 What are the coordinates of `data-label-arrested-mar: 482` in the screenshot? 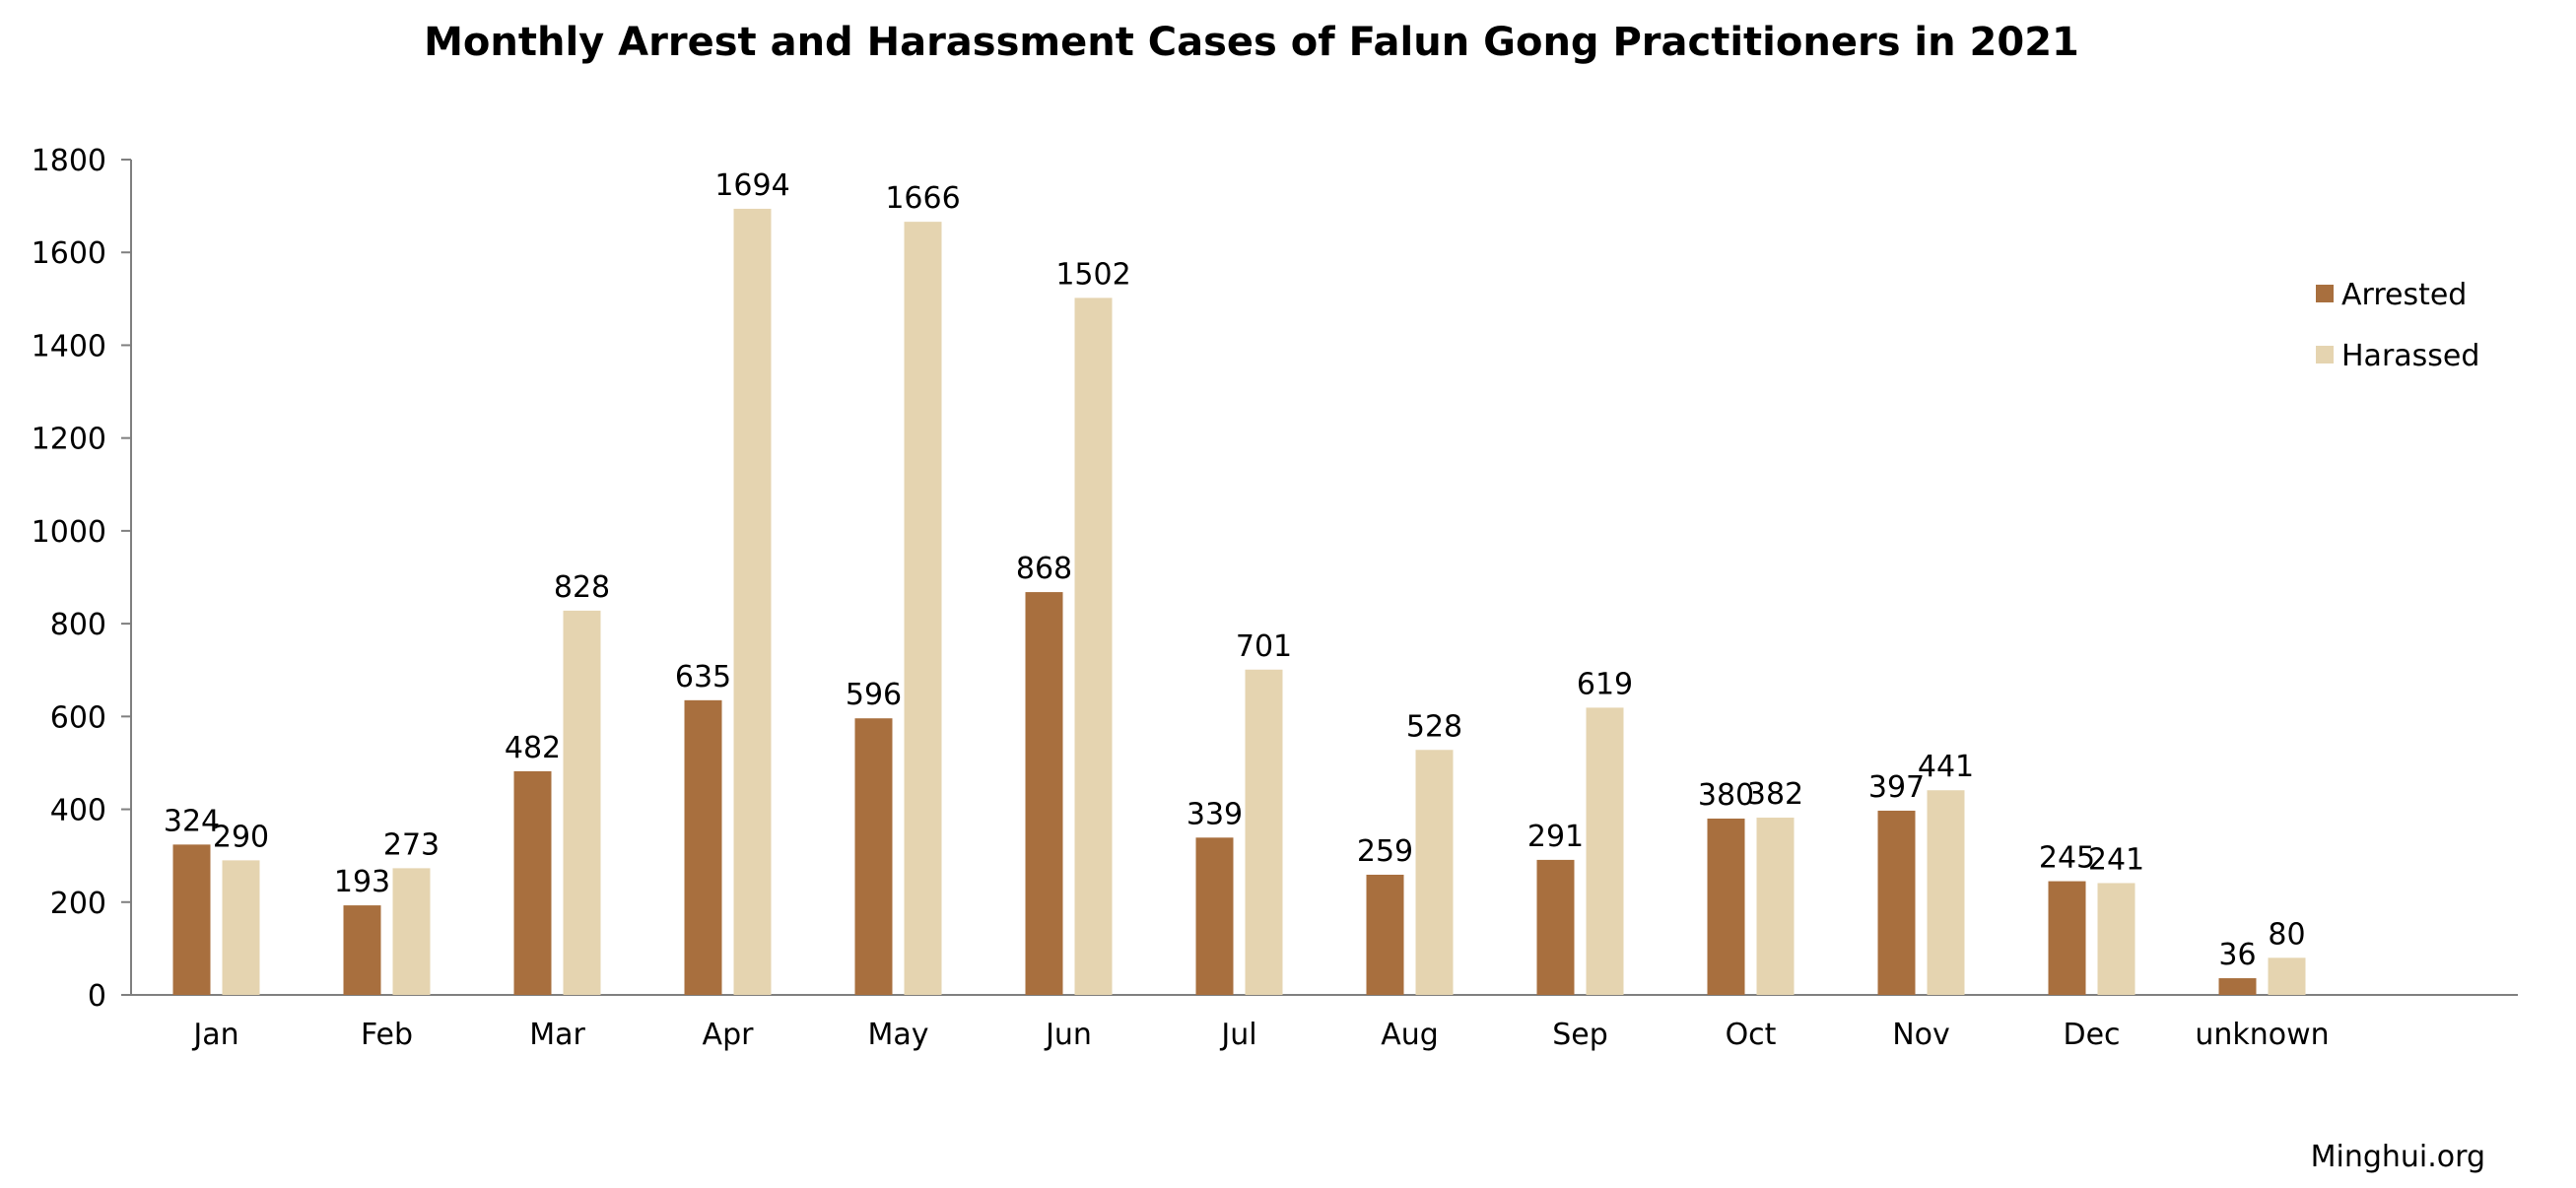 It's located at (533, 748).